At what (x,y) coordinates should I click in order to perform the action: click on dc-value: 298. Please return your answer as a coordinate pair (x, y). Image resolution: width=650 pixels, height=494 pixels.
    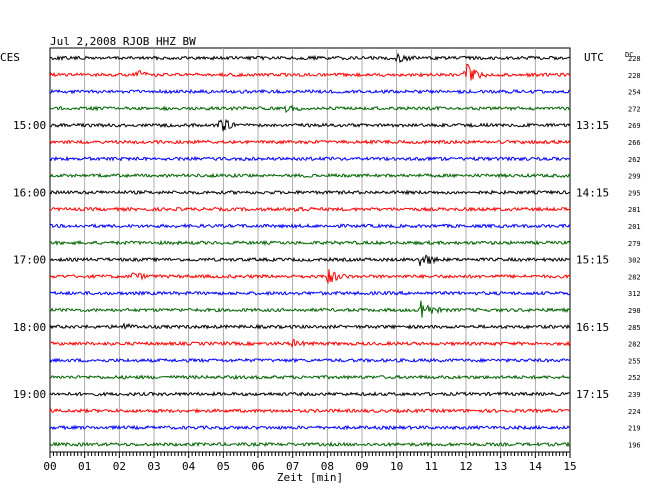
    Looking at the image, I should click on (634, 311).